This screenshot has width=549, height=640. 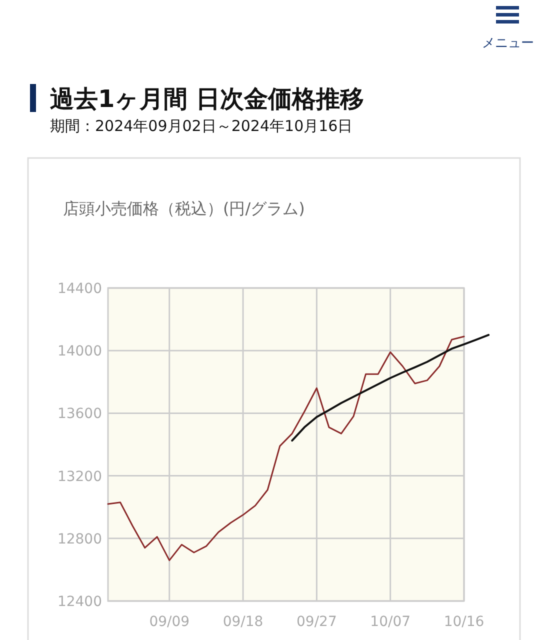 I want to click on x-tick-label: 09/18, so click(x=243, y=622).